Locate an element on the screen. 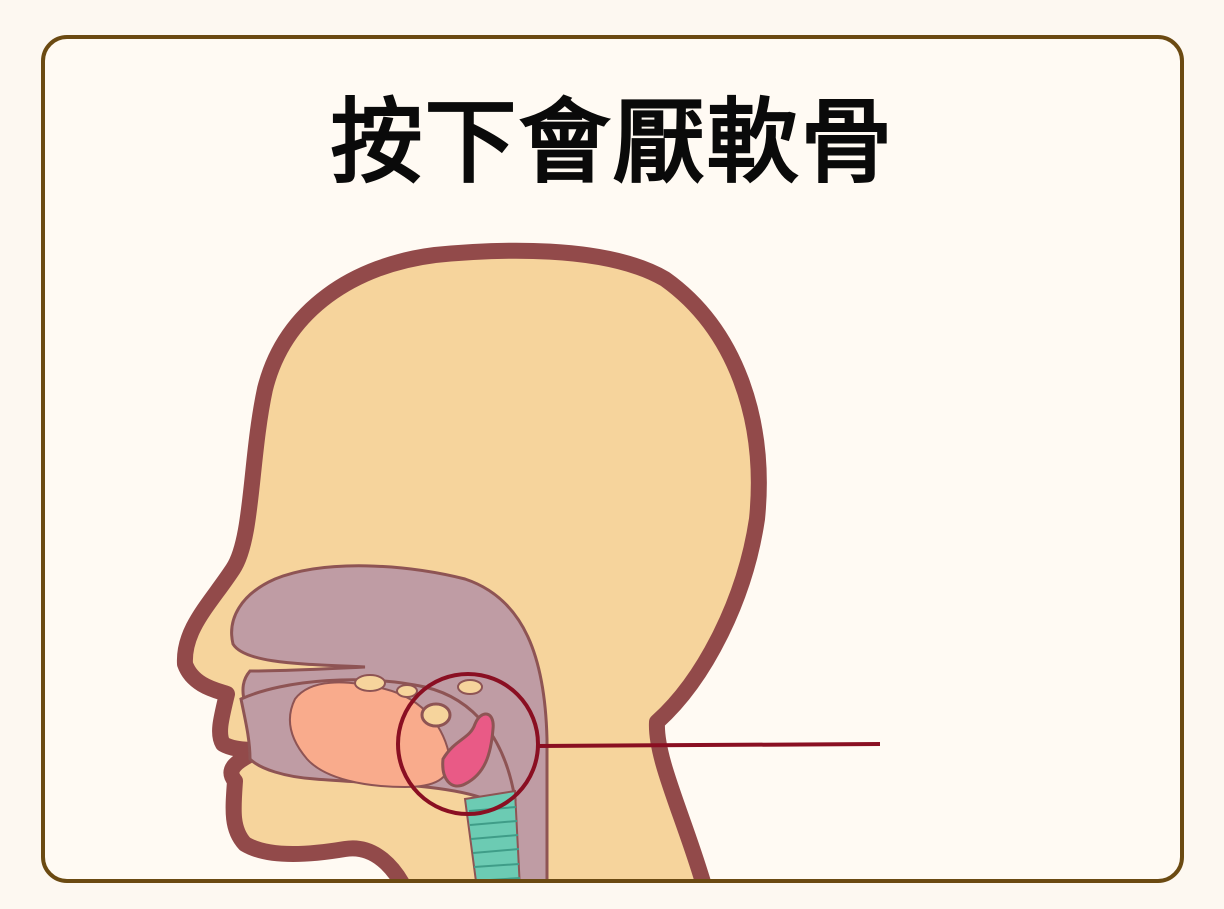  page-title: 按下會厭軟骨 is located at coordinates (612, 142).